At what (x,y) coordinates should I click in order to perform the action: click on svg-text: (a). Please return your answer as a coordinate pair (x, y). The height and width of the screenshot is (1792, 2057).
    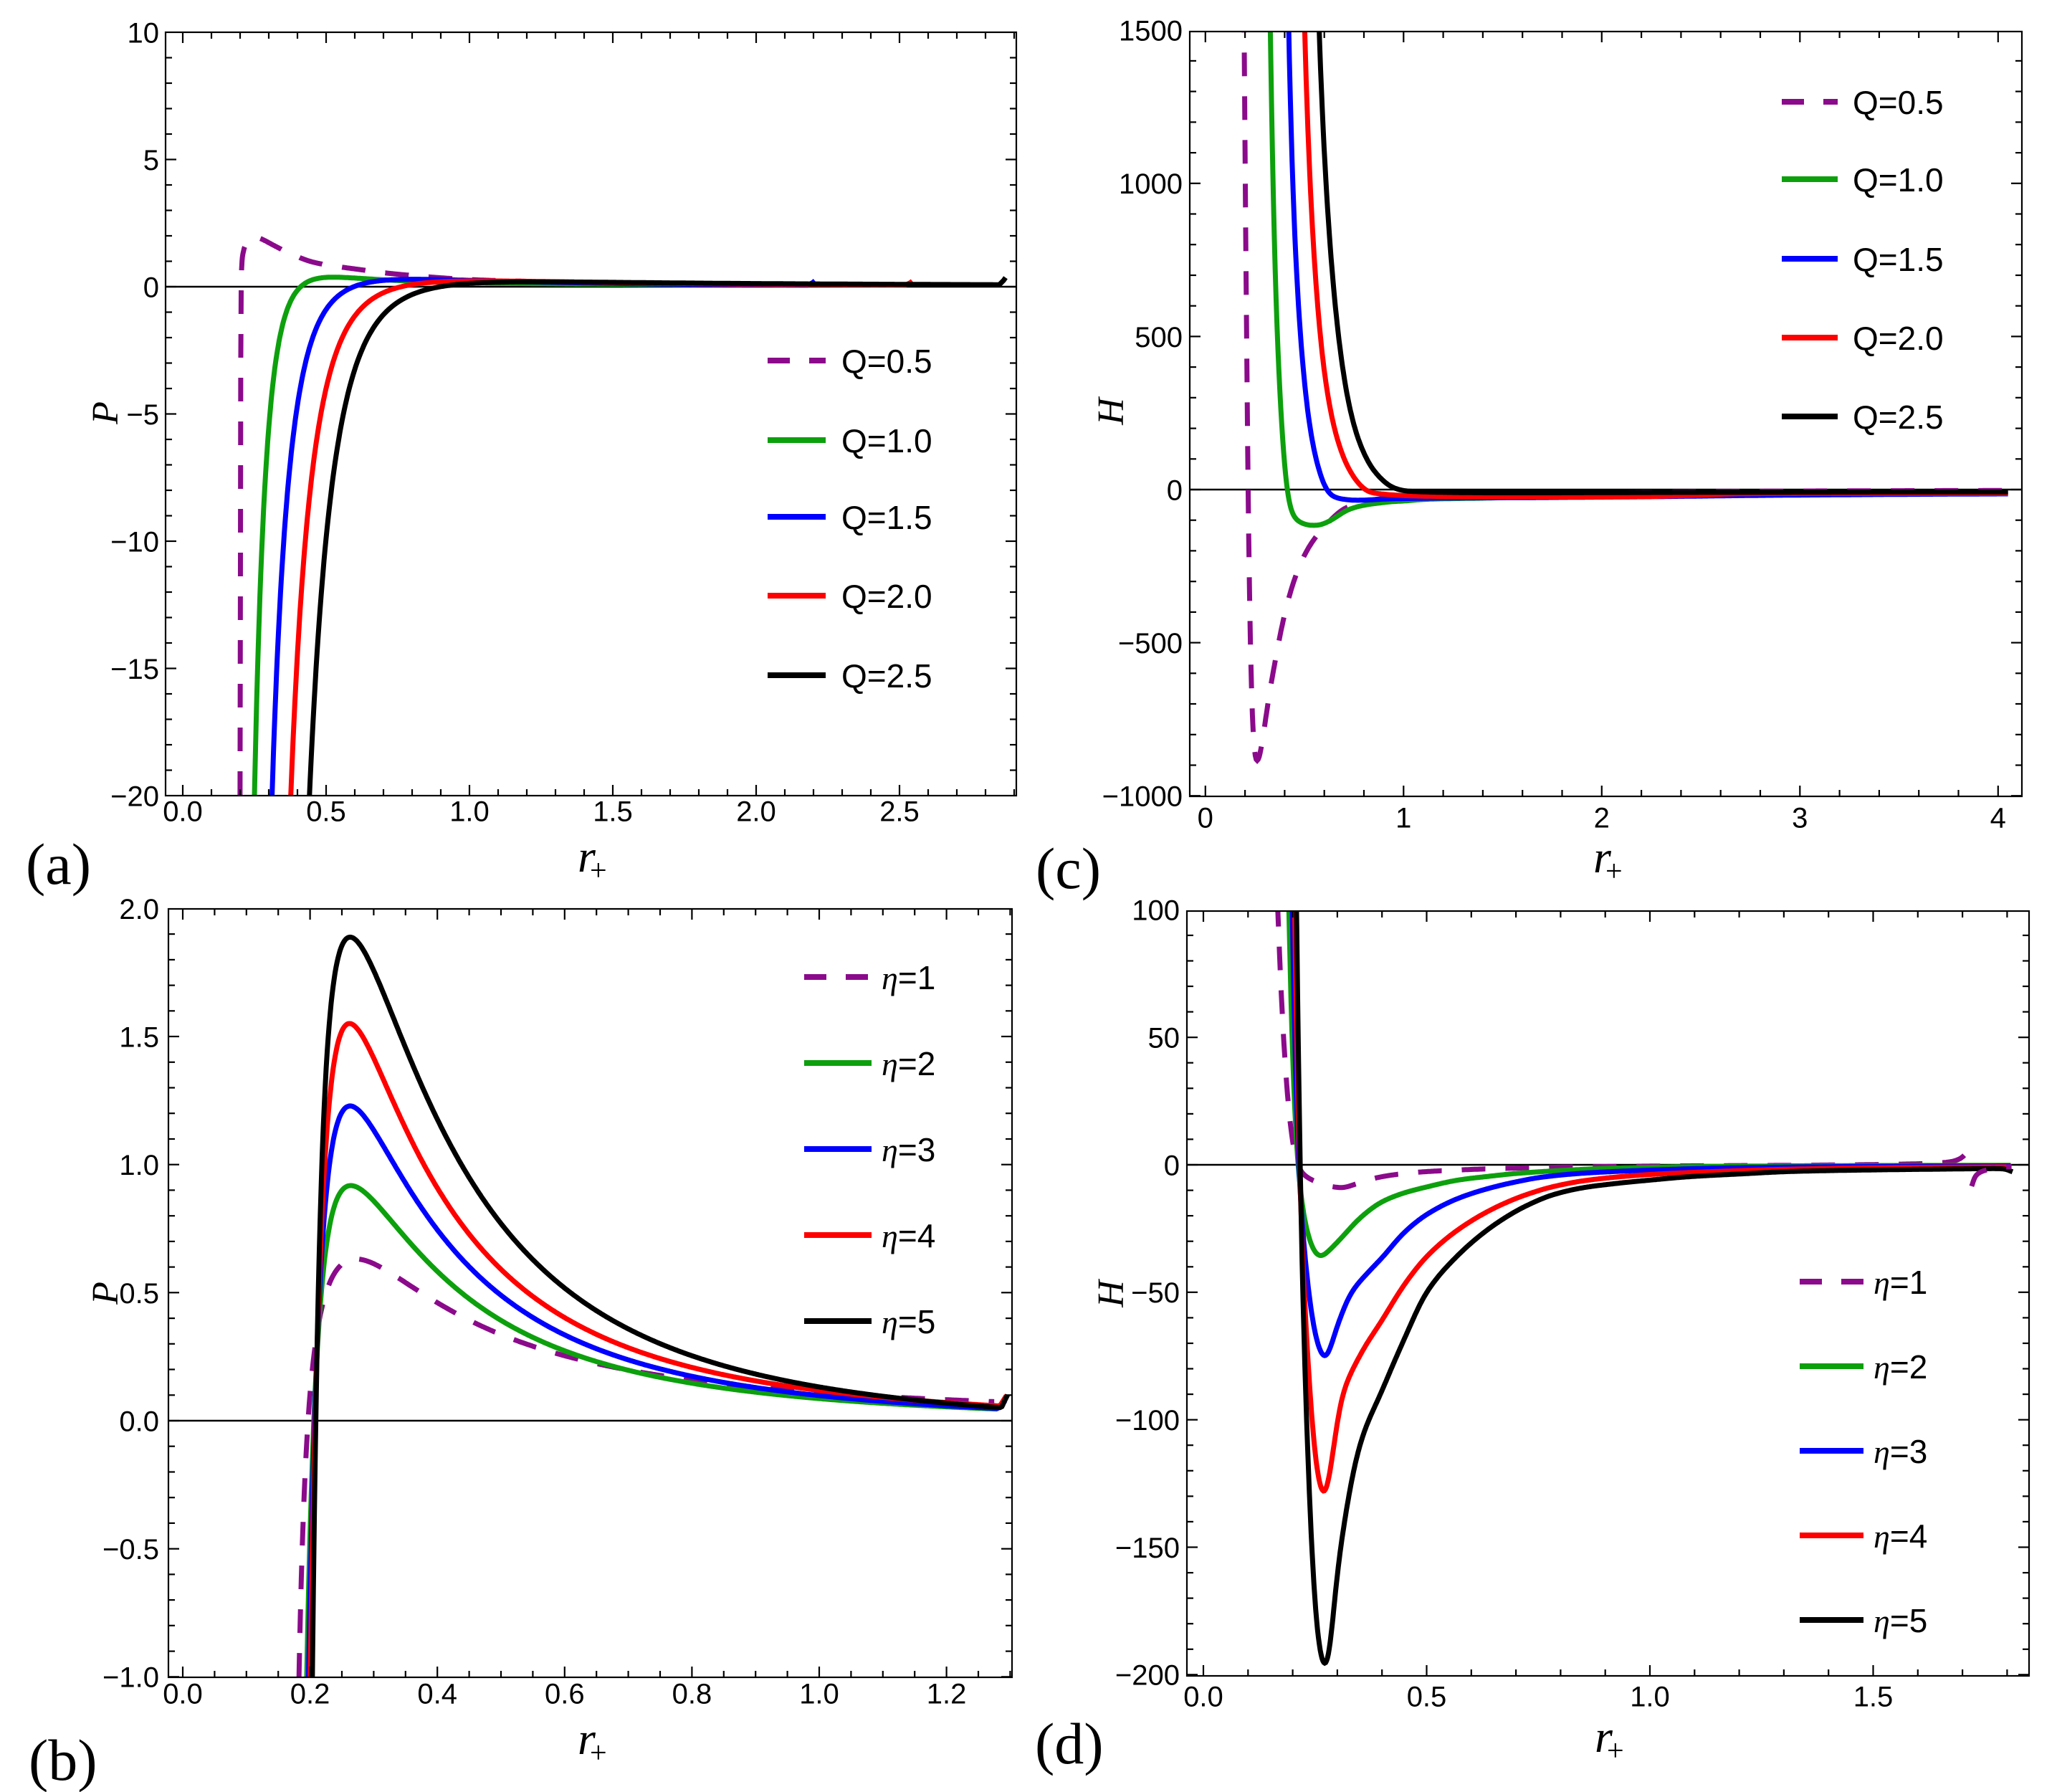
    Looking at the image, I should click on (58, 864).